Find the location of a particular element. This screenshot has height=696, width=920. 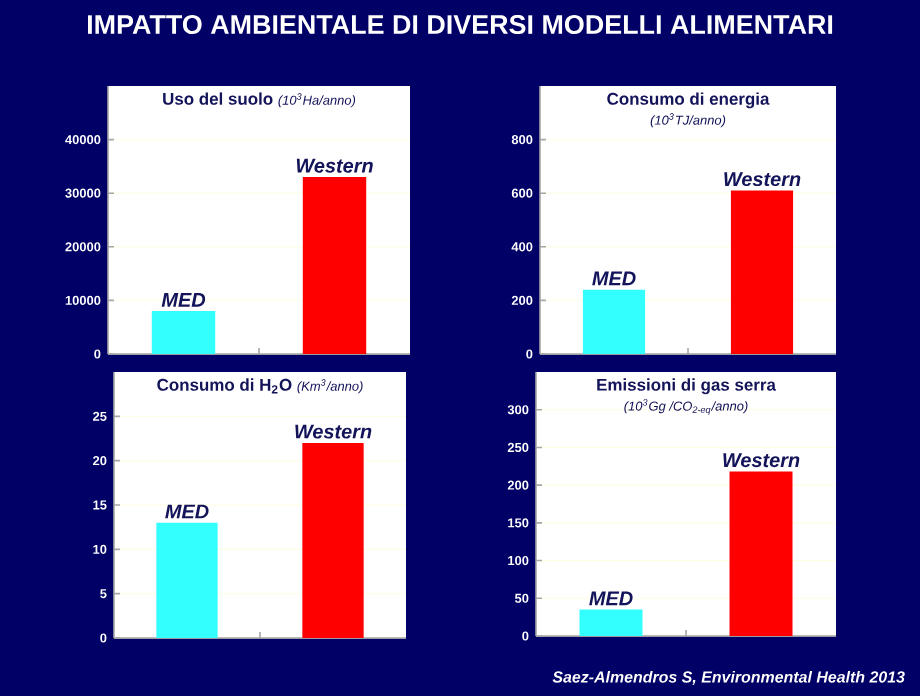

text: IMPATTO AMBIENTALE DI DIVERSI MODELLI ALIMENTARI is located at coordinates (460, 25).